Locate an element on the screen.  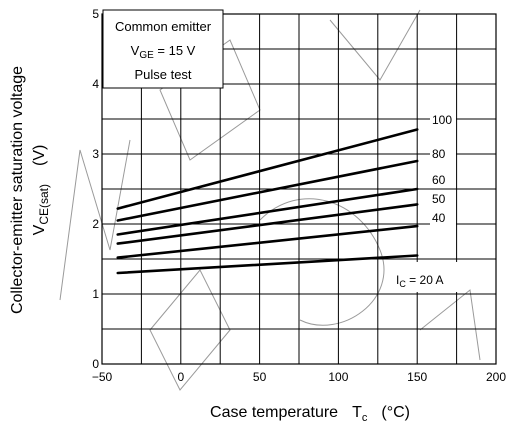
y-tick-label: 3 is located at coordinates (95, 154).